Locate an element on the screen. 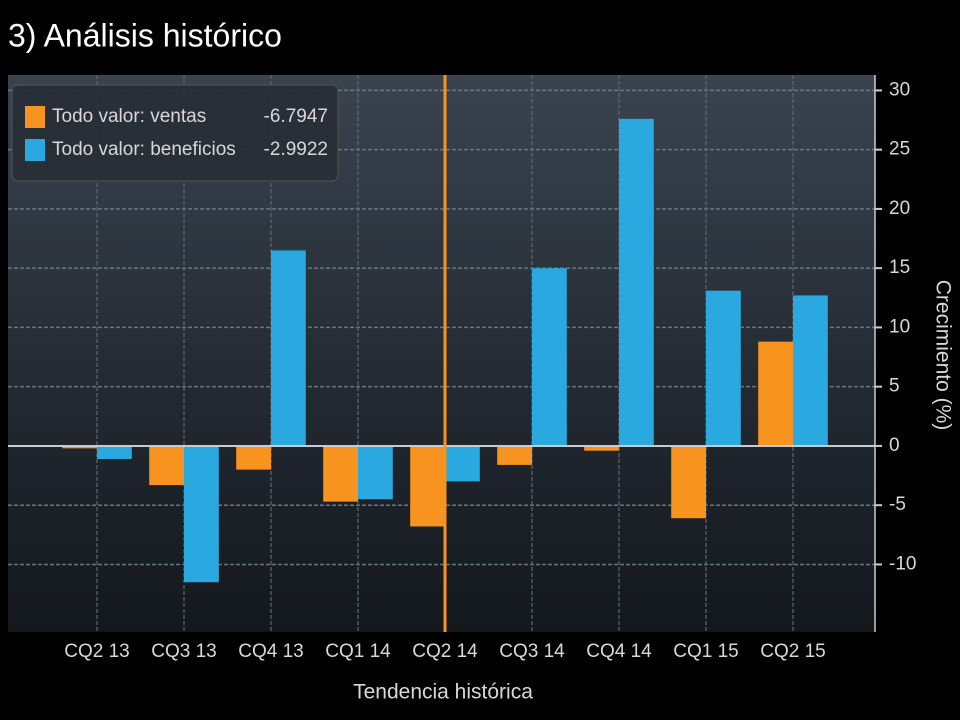 This screenshot has height=720, width=960. legend-label: Todo valor: ventas is located at coordinates (129, 116).